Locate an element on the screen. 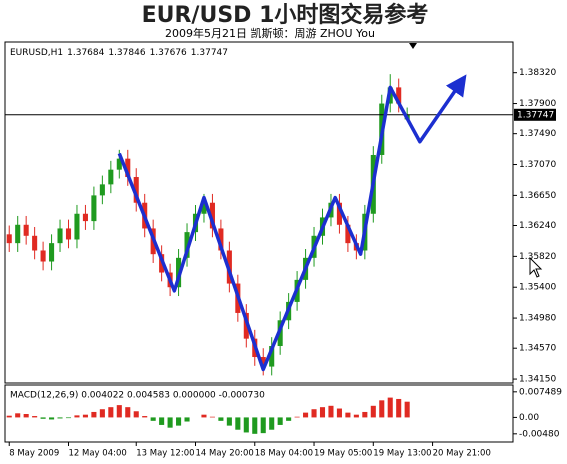  x-tick-label: 19 May 13:00 is located at coordinates (402, 454).